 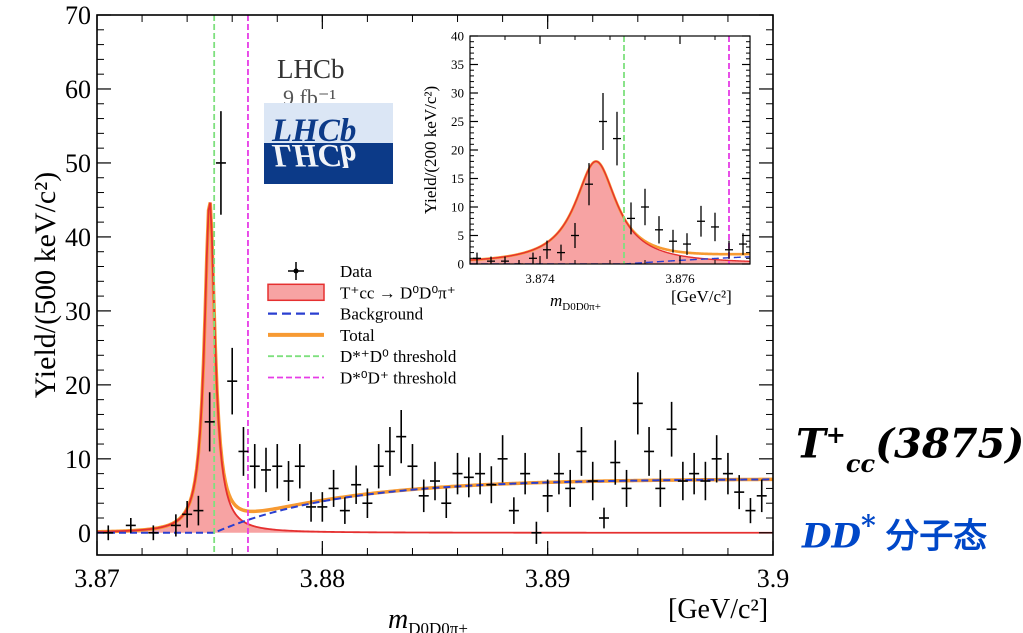 What do you see at coordinates (457, 36) in the screenshot?
I see `inset-y-tick-label: 40` at bounding box center [457, 36].